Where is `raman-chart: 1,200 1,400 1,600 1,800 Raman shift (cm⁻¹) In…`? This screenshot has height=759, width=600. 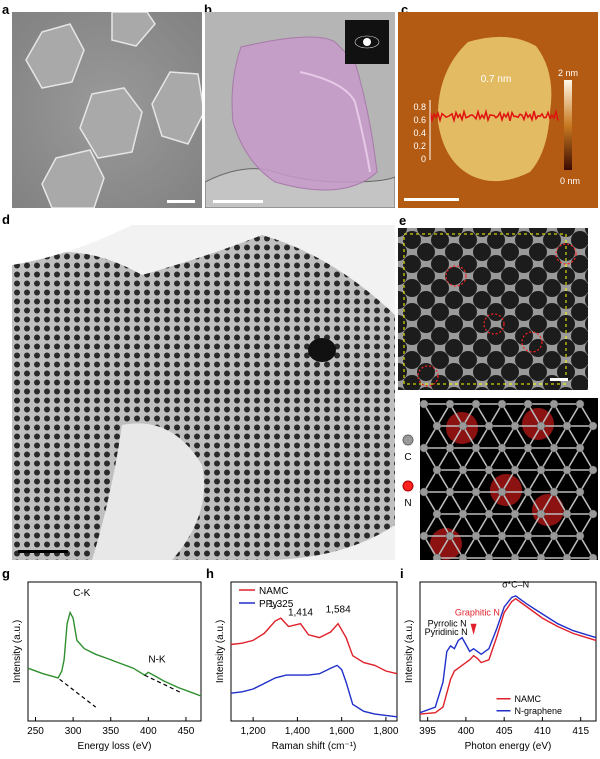 raman-chart: 1,200 1,400 1,600 1,800 Raman shift (cm⁻¹) In… is located at coordinates (307, 666).